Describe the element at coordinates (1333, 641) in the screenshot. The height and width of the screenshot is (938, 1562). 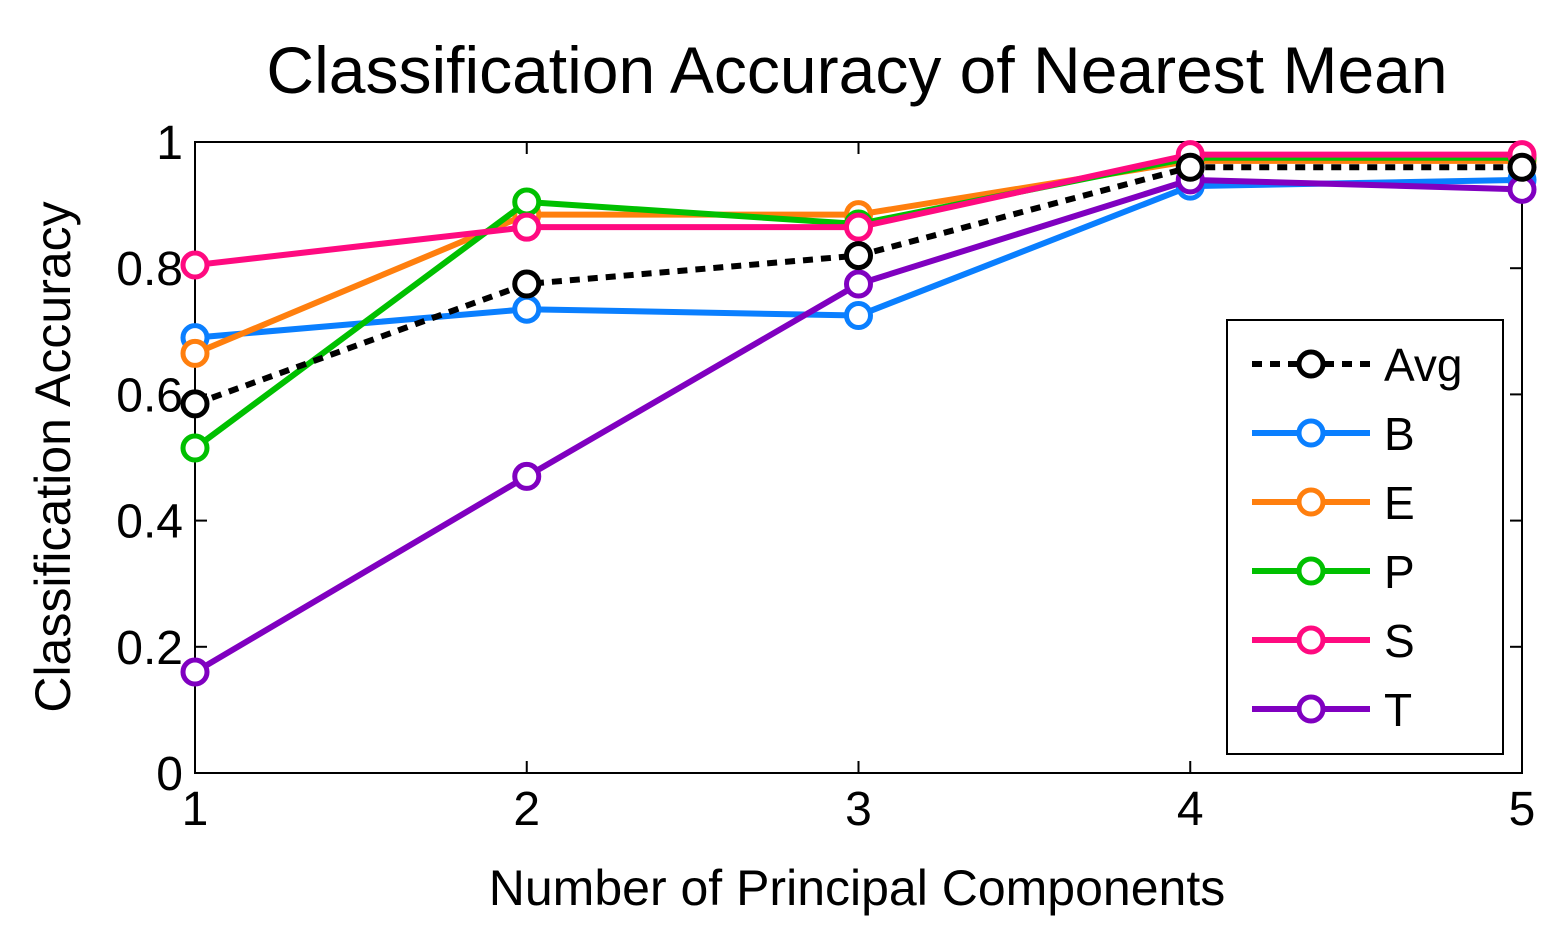
I see `legend-entry-s: S` at that location.